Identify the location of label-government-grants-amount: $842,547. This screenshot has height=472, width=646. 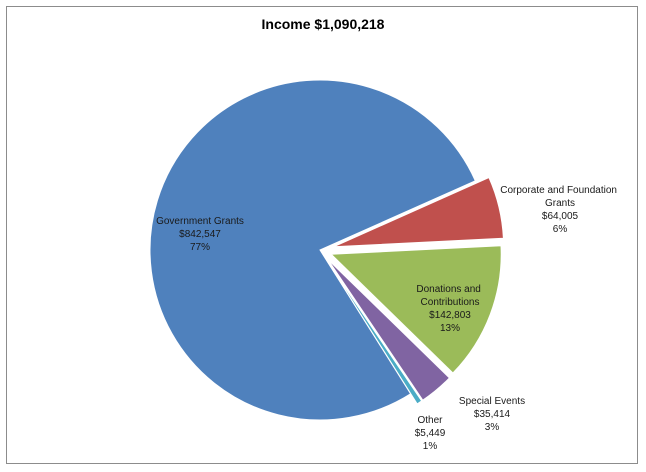
(200, 234).